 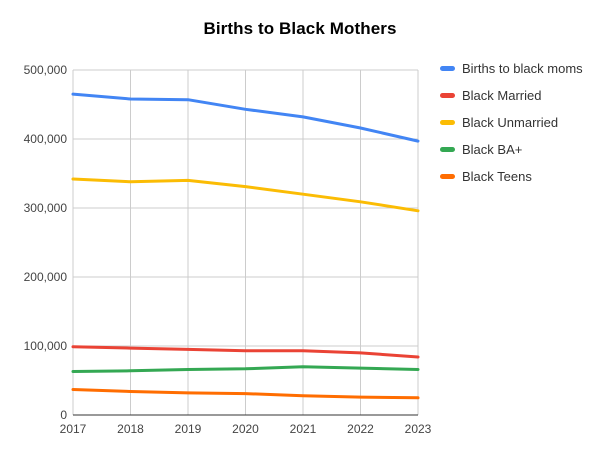 I want to click on x-tick-label: 2018, so click(x=130, y=429).